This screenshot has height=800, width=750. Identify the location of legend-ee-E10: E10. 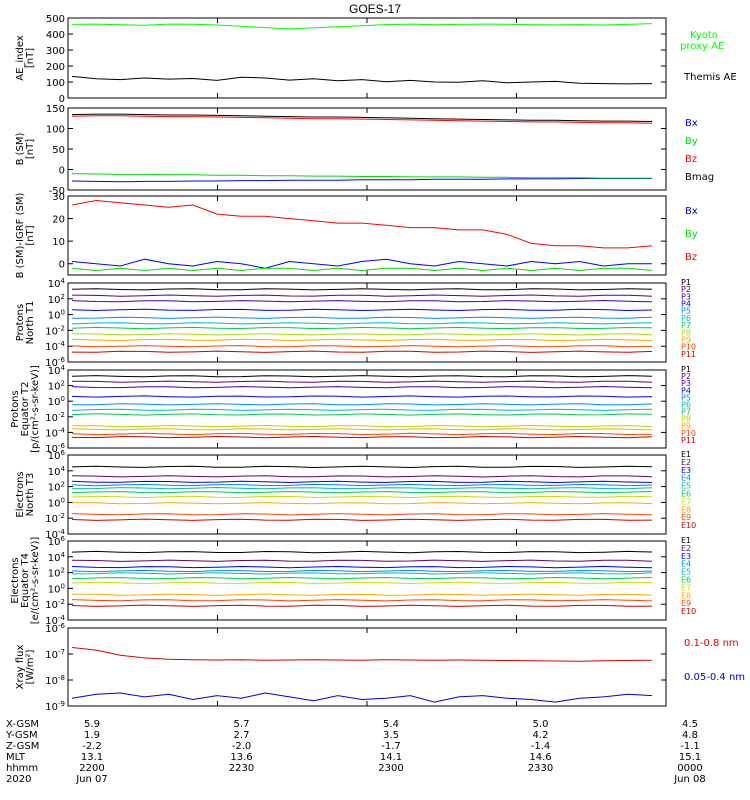
(688, 611).